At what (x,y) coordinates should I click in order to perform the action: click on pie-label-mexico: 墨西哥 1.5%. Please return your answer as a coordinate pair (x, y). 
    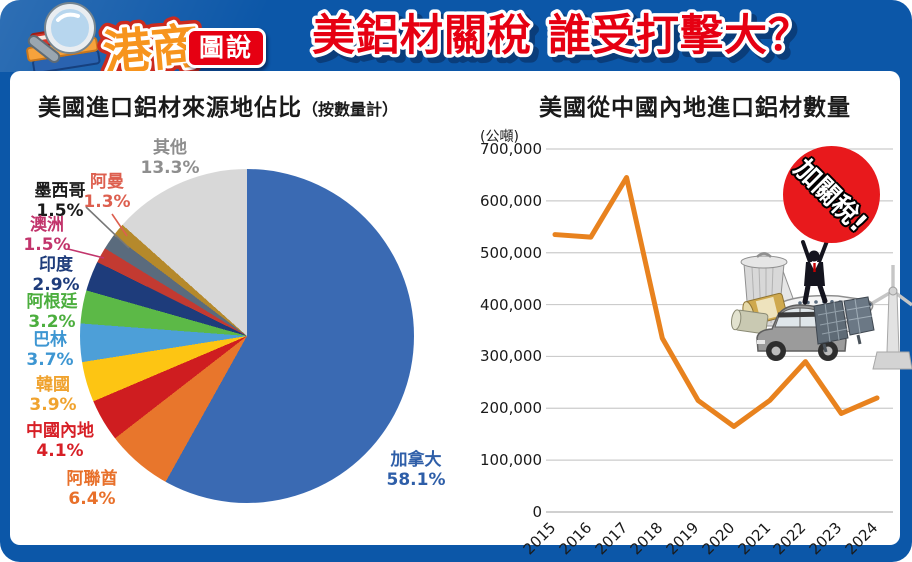
    Looking at the image, I should click on (60, 201).